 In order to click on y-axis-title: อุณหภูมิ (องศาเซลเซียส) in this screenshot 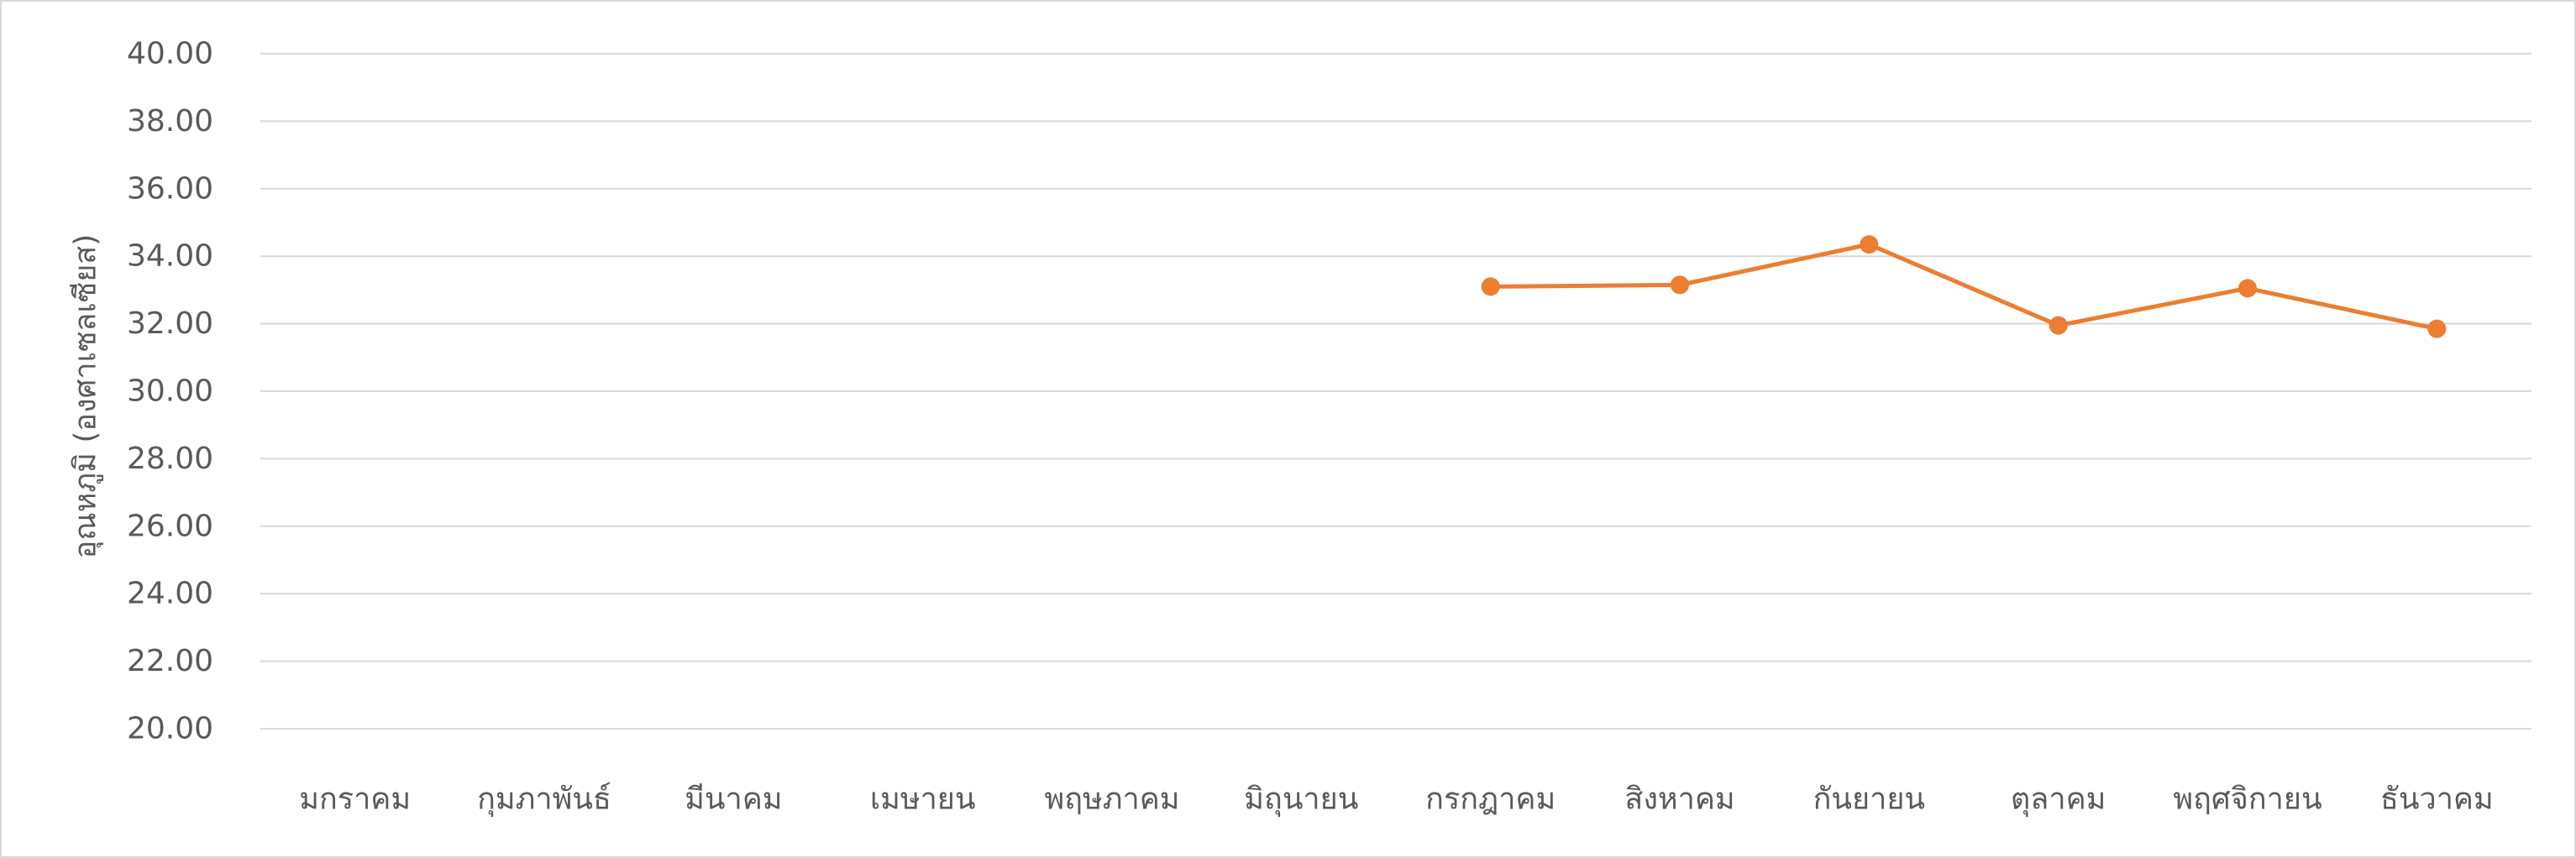, I will do `click(86, 396)`.